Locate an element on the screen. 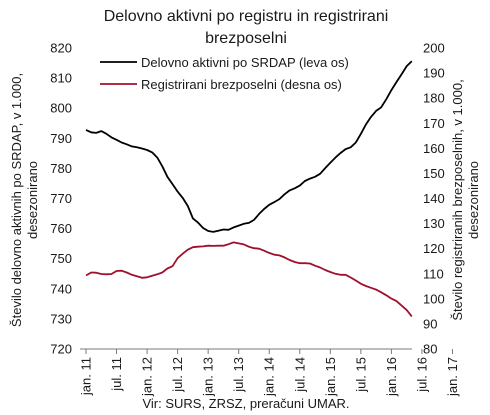 The image size is (490, 415). y-right-tick-label: 200 is located at coordinates (434, 48).